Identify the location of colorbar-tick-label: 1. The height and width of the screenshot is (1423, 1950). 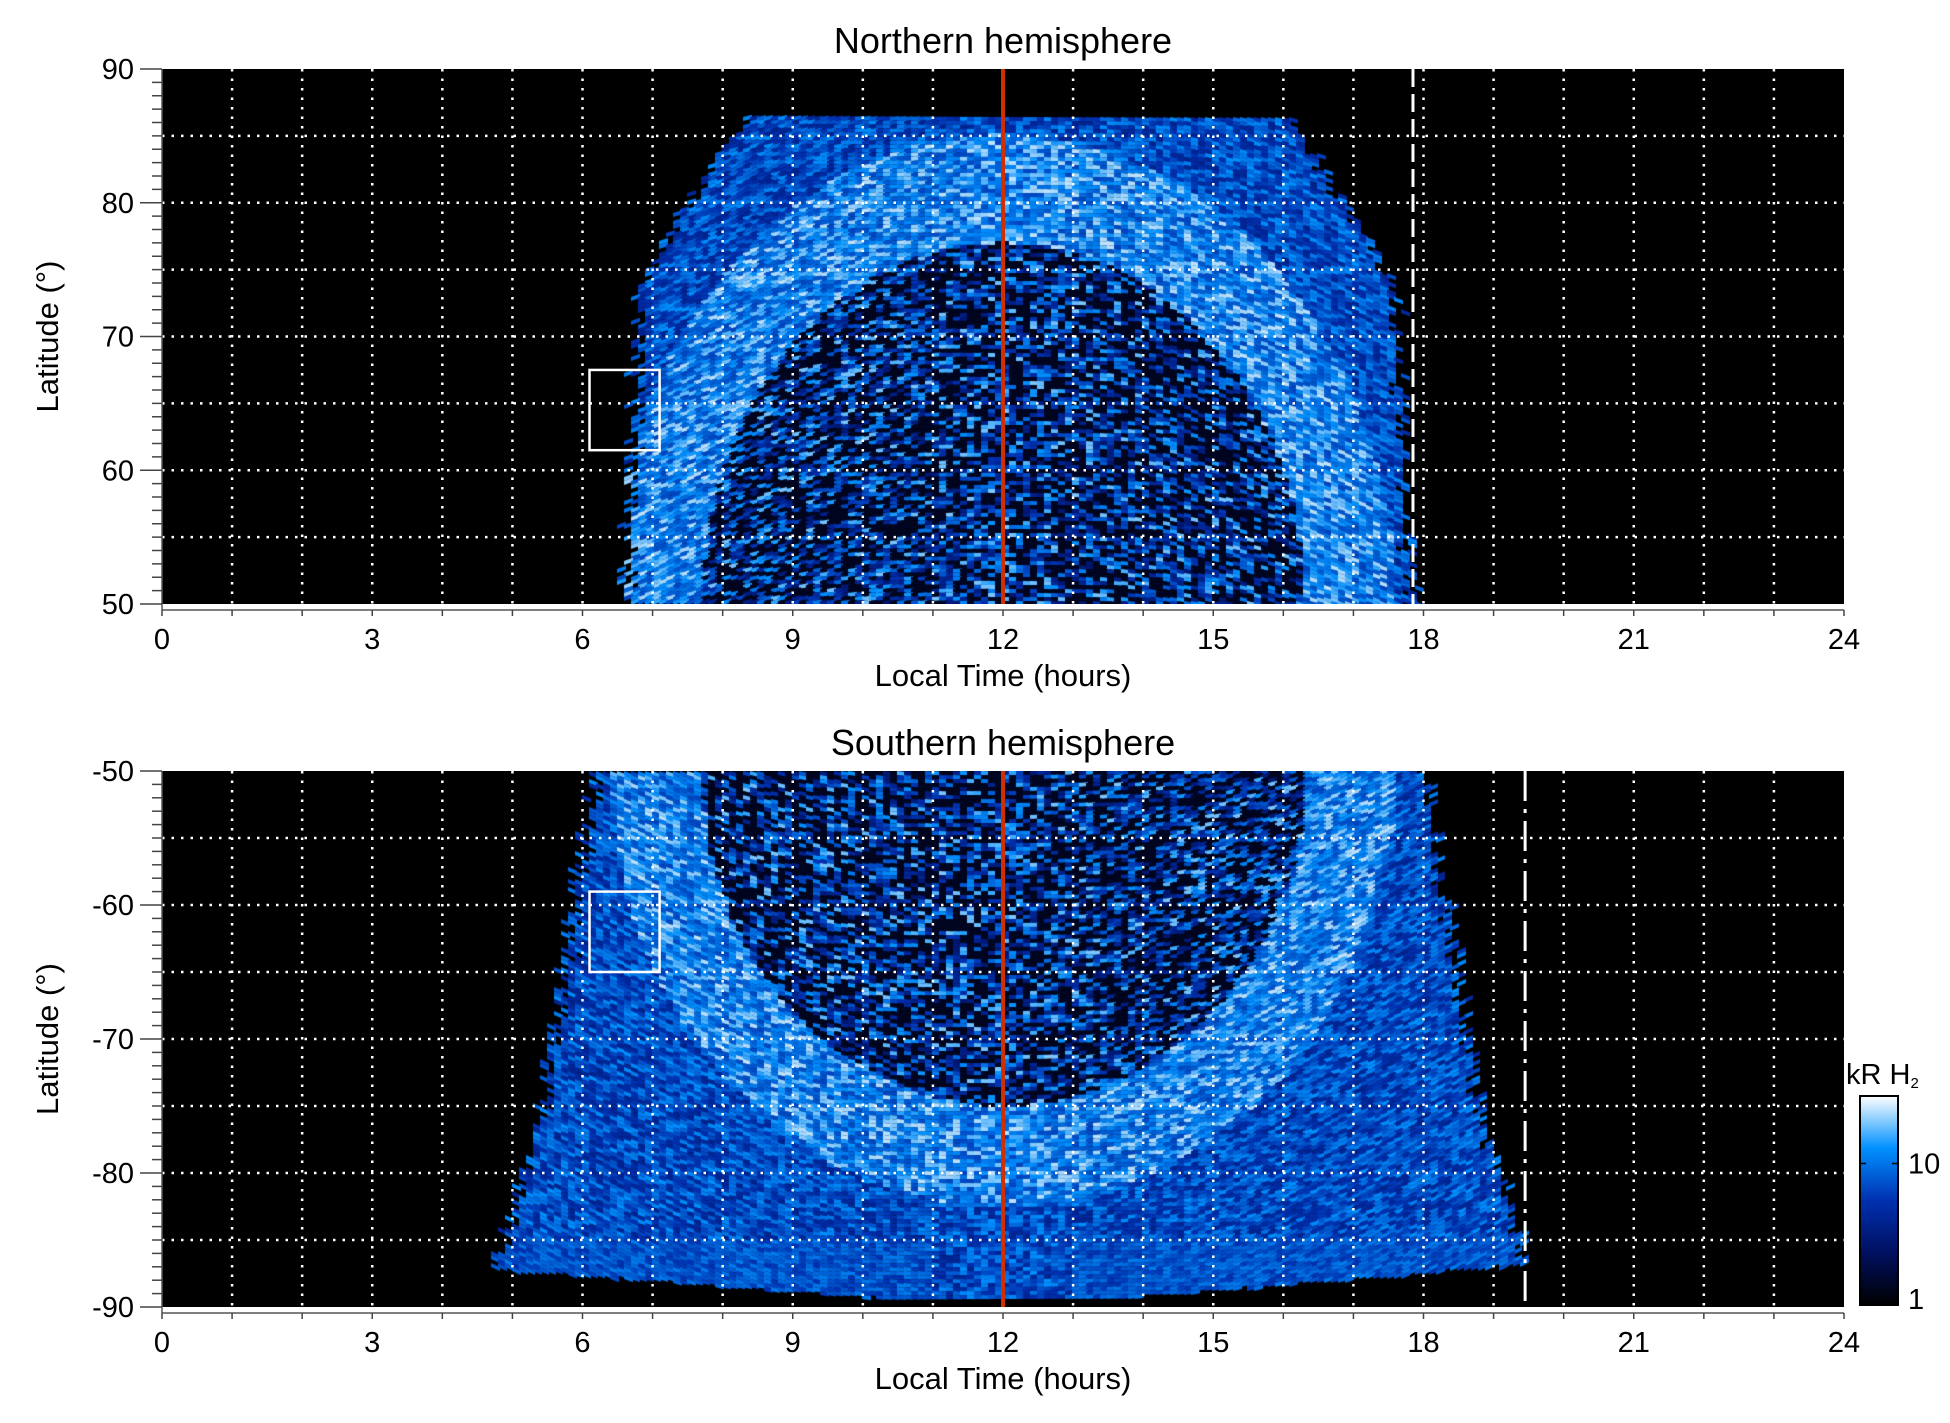
(1916, 1300).